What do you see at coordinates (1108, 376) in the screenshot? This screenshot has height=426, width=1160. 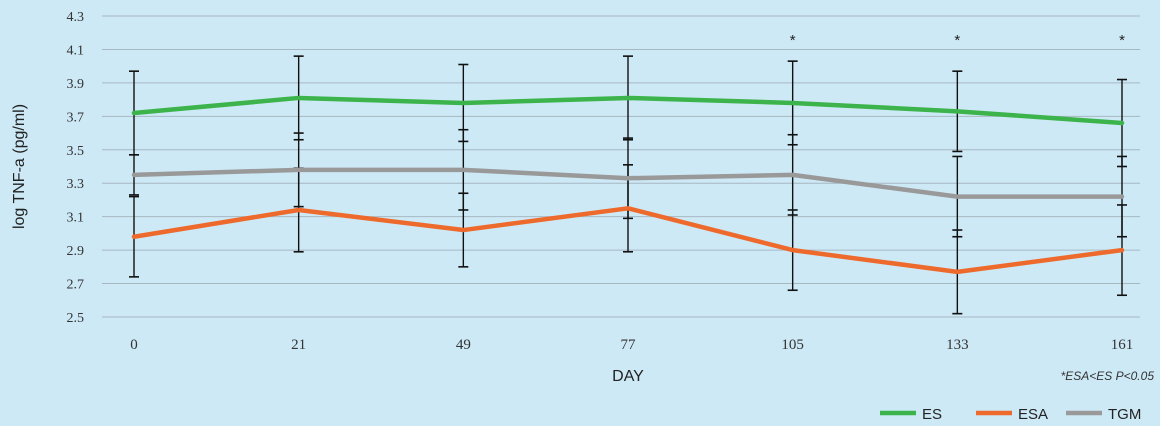 I see `significance-note: *ESA<ES P<0.05` at bounding box center [1108, 376].